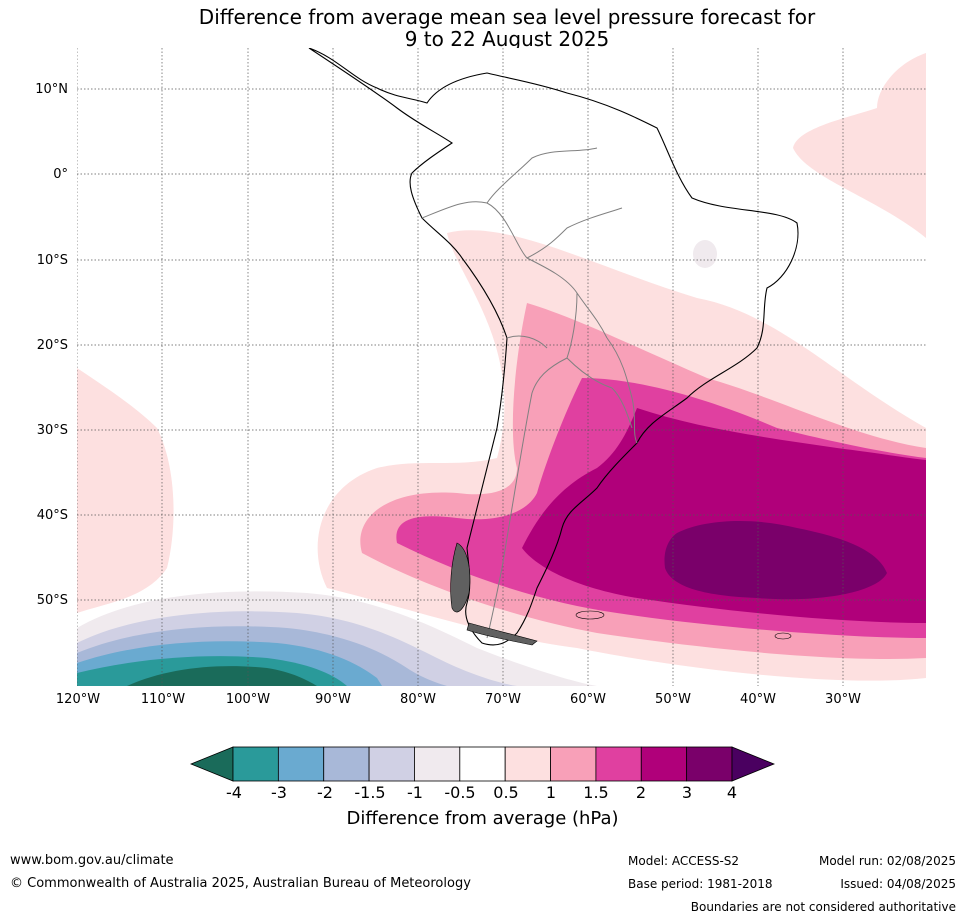  Describe the element at coordinates (551, 792) in the screenshot. I see `colorbar-tick-label: 1` at that location.